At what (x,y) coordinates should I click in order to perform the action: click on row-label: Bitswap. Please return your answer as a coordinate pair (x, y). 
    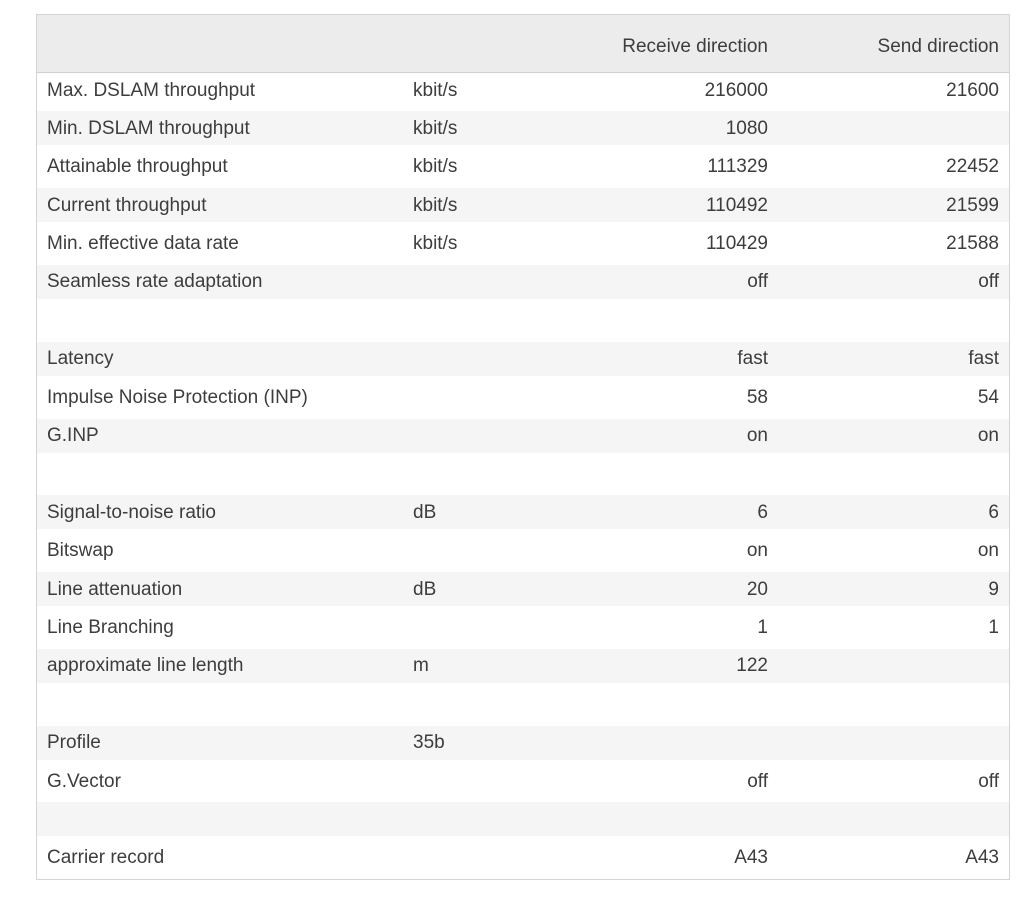
    Looking at the image, I should click on (80, 551).